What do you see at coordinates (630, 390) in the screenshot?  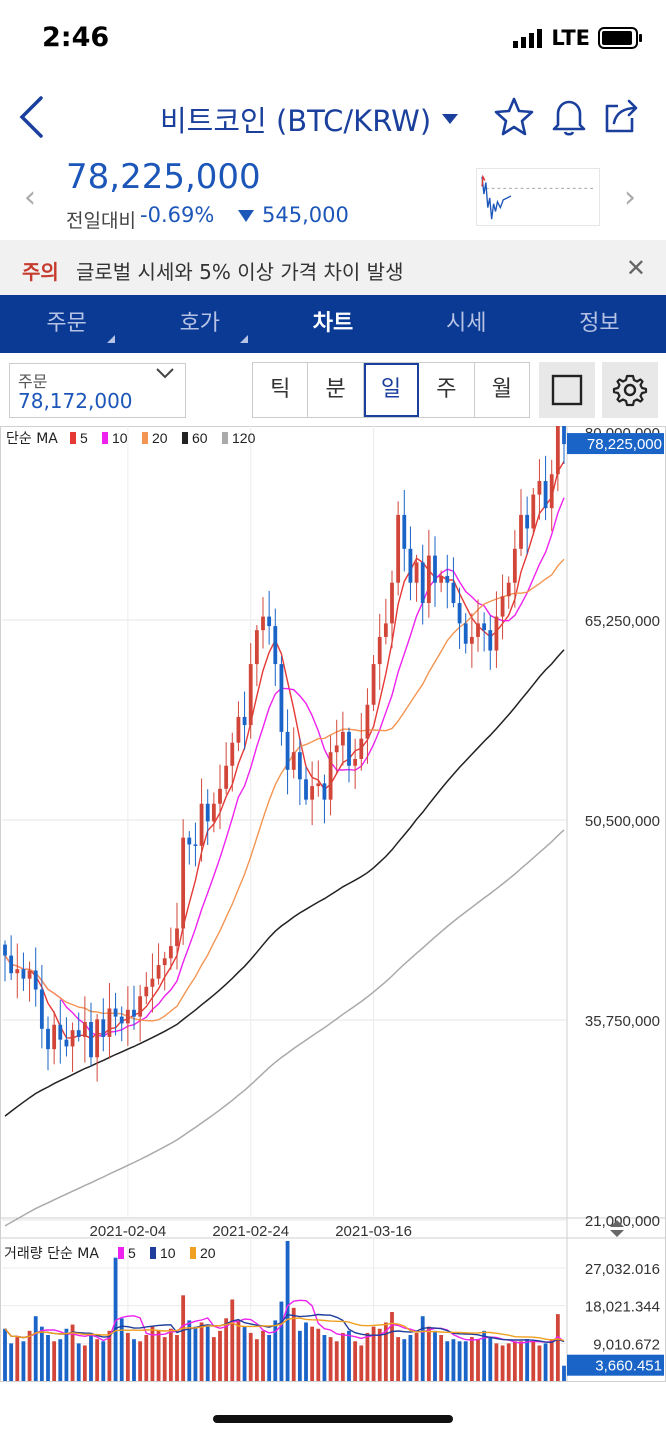 I see `chart-settings-button` at bounding box center [630, 390].